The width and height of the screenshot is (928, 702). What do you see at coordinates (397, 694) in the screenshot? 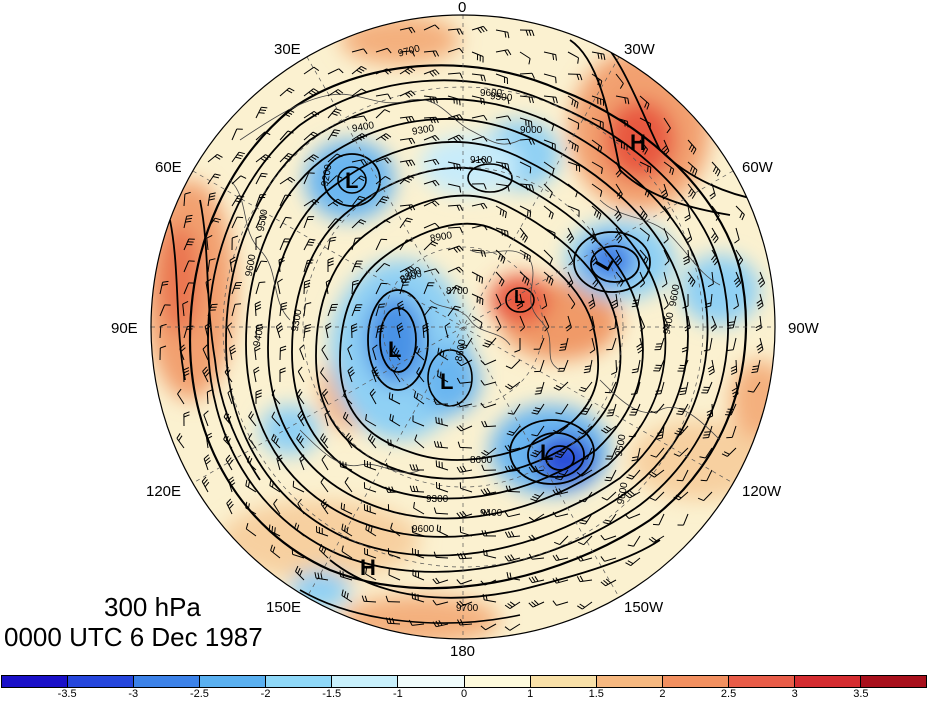
I see `colorbar-tick-label: -1` at bounding box center [397, 694].